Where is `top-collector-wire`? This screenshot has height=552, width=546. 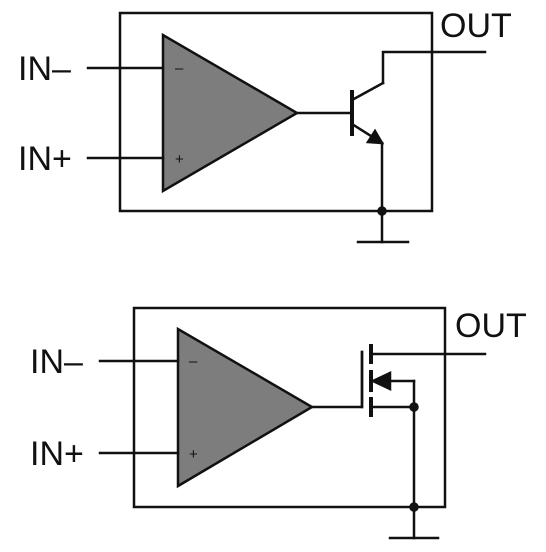 top-collector-wire is located at coordinates (434, 67).